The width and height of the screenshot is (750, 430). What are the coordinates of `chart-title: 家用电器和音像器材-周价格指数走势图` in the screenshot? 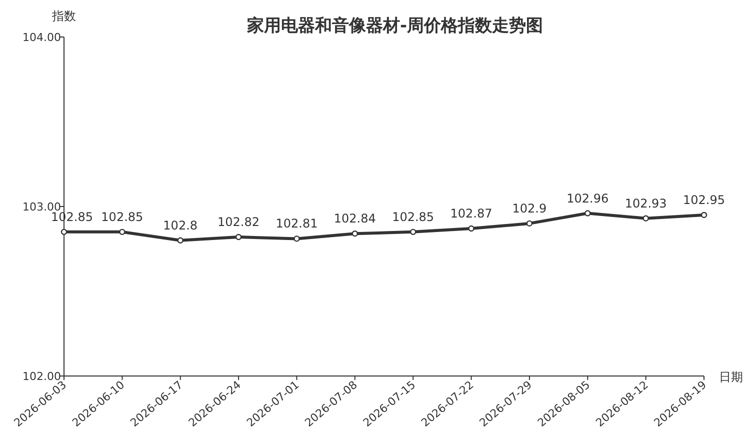 It's located at (395, 26).